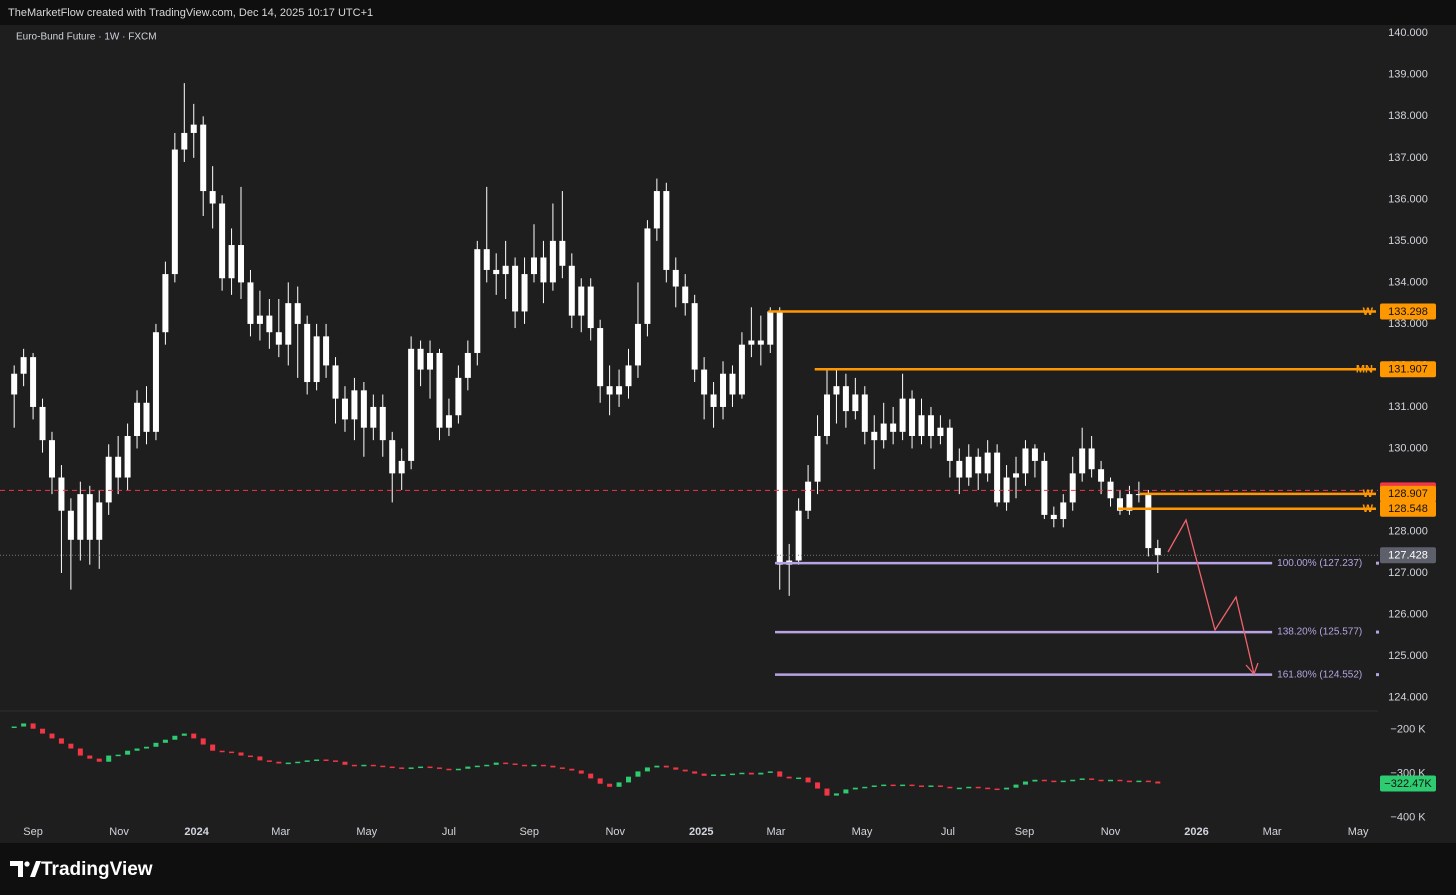  I want to click on level-price-text: 131.907, so click(1408, 370).